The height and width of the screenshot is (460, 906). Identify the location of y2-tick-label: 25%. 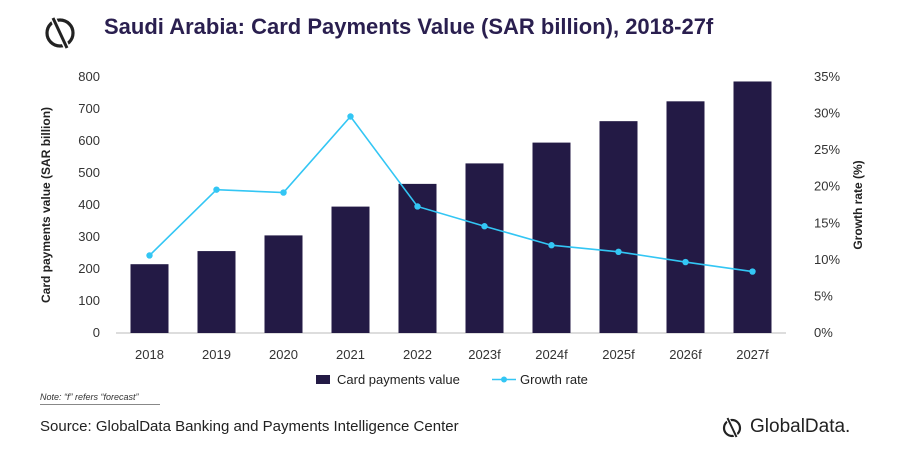
(827, 149).